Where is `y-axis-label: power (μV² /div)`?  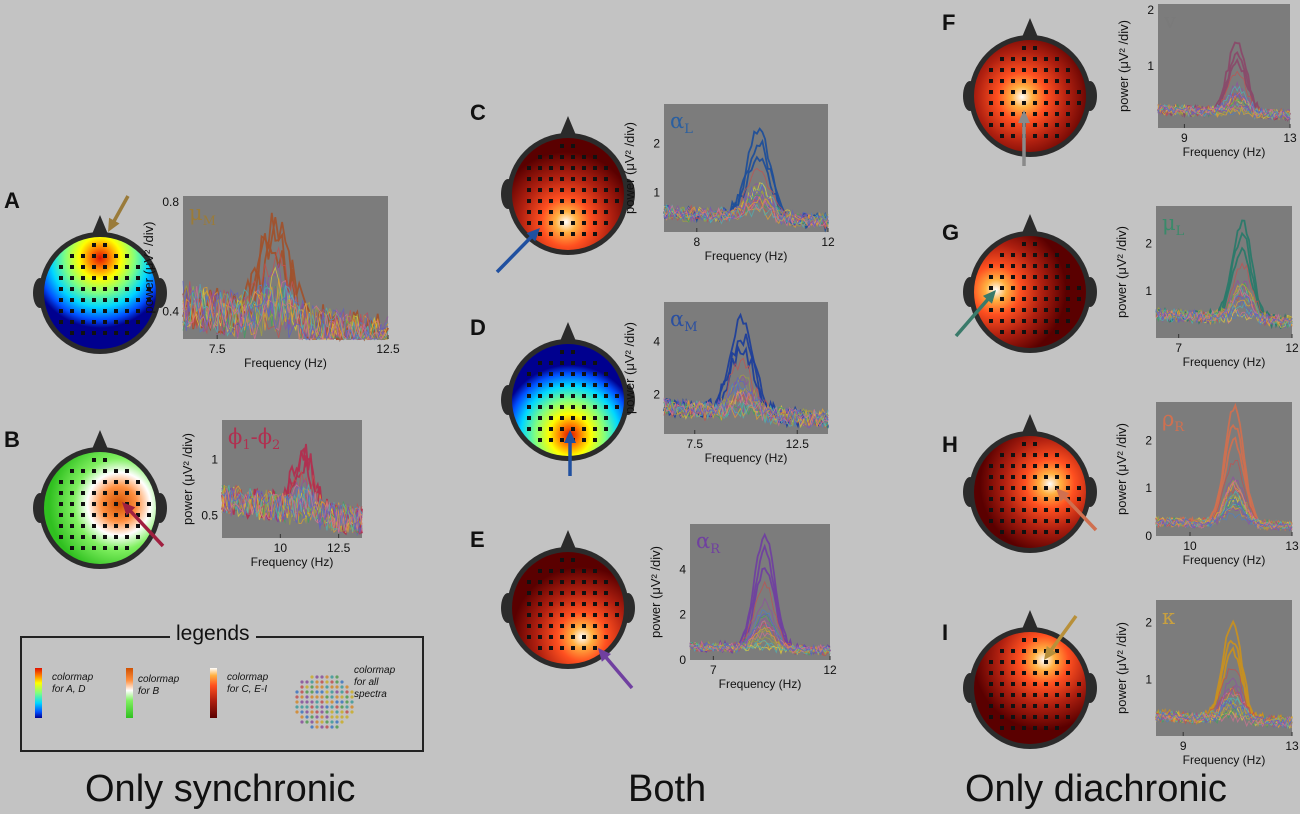 y-axis-label: power (μV² /div) is located at coordinates (629, 368).